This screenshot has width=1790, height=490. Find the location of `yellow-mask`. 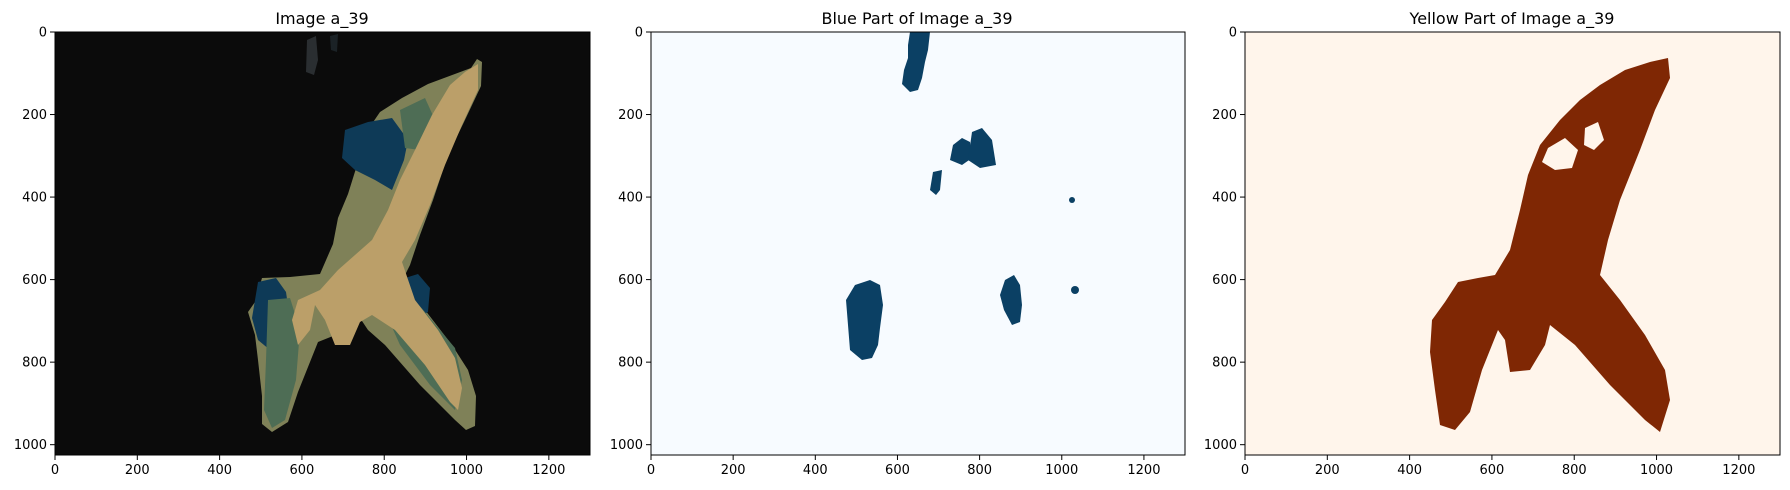

yellow-mask is located at coordinates (1550, 245).